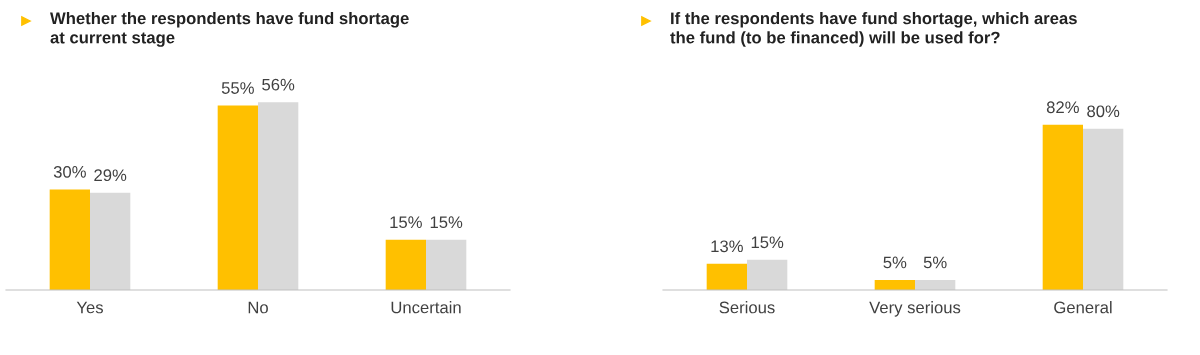 The image size is (1200, 355). Describe the element at coordinates (727, 246) in the screenshot. I see `data-label: 13%` at that location.